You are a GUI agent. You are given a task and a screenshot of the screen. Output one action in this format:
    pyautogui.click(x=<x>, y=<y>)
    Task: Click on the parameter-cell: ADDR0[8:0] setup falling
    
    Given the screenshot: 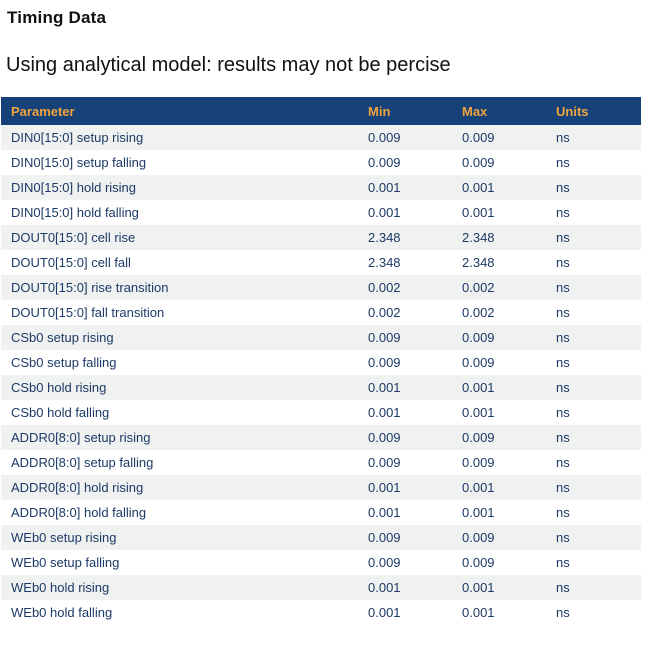 What is the action you would take?
    pyautogui.click(x=82, y=462)
    